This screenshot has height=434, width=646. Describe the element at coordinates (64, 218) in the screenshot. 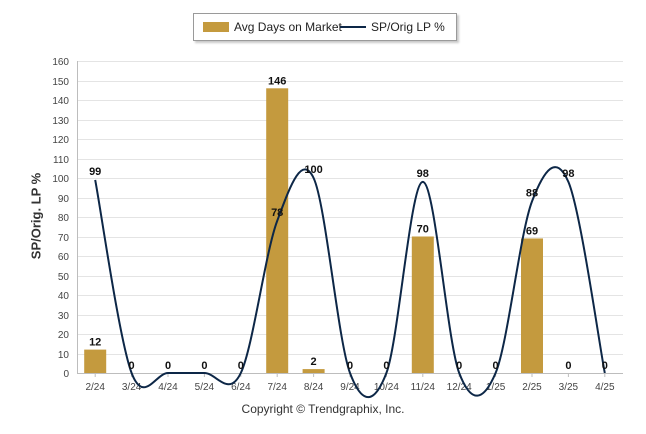

I see `y-tick-label: 80` at that location.